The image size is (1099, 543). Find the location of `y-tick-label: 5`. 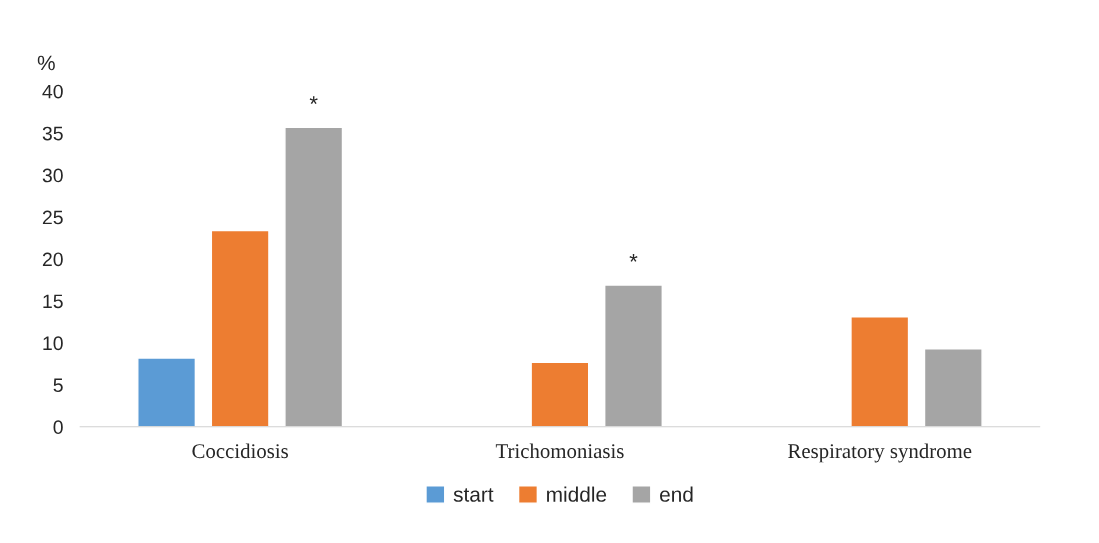

y-tick-label: 5 is located at coordinates (58, 385).